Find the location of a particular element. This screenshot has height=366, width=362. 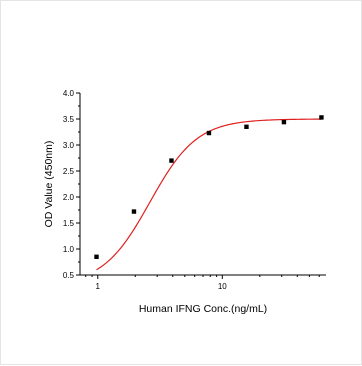

y-tick-label: 1.0 is located at coordinates (69, 249).